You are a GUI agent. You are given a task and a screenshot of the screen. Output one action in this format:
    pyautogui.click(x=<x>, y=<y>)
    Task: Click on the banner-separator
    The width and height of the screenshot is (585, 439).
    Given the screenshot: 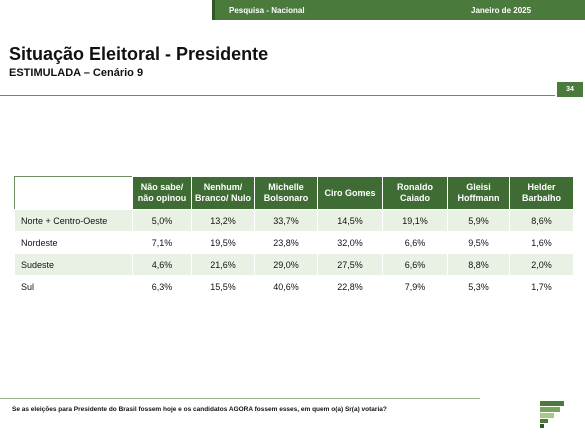 What is the action you would take?
    pyautogui.click(x=213, y=10)
    